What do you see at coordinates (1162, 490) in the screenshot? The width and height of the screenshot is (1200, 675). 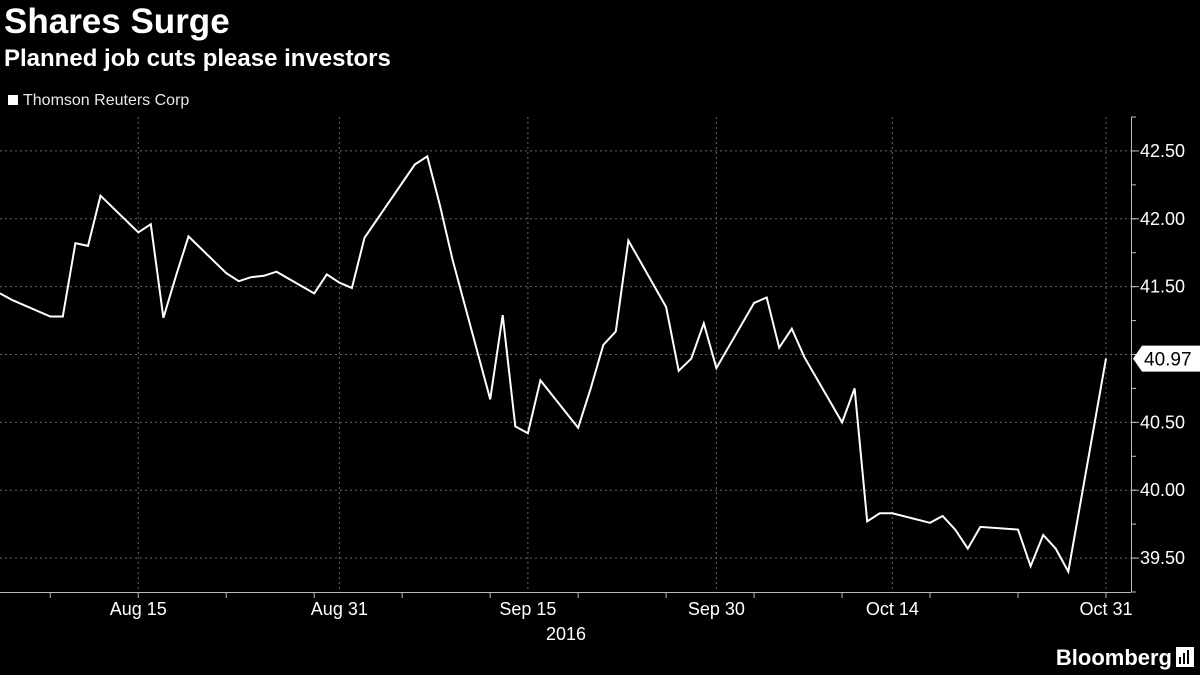 I see `y-tick-label: 40.00` at bounding box center [1162, 490].